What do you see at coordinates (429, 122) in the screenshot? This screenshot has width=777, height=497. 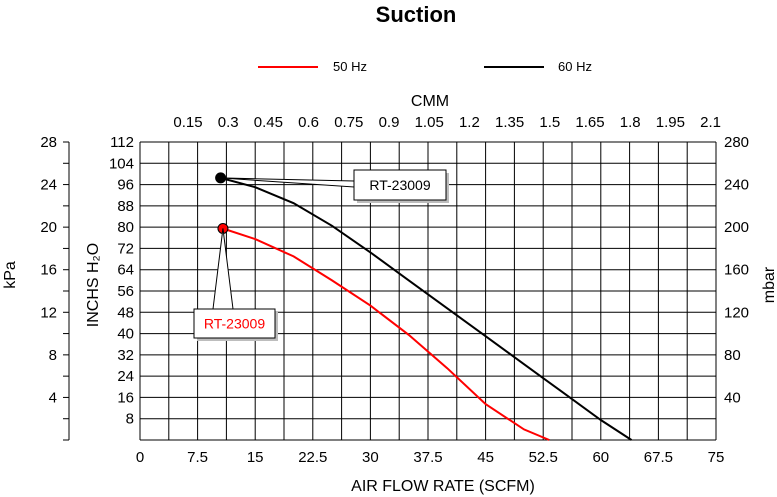 I see `x2-tick-label: 1.05` at bounding box center [429, 122].